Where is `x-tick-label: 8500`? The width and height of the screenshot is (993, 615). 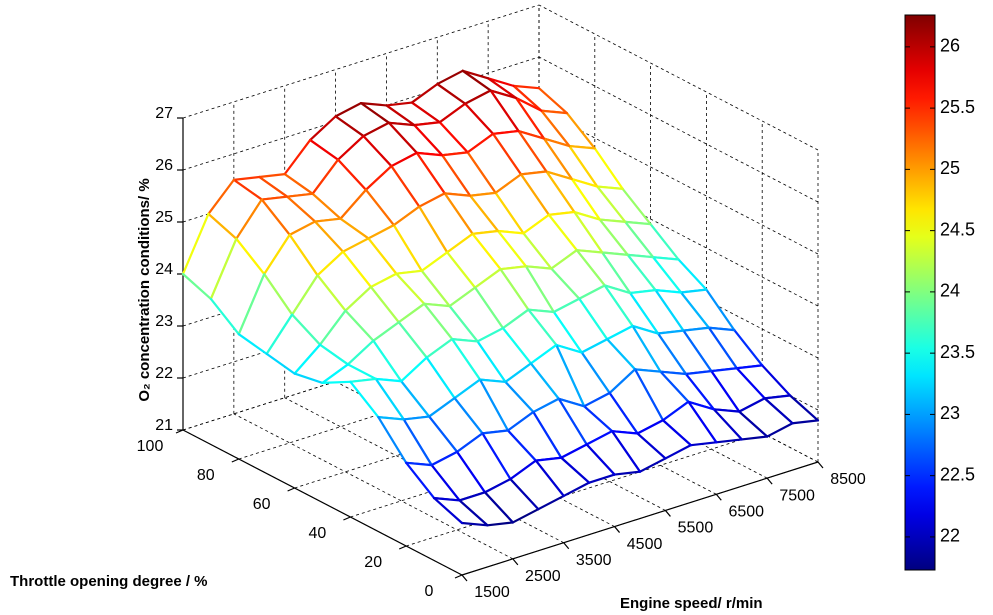 x-tick-label: 8500 is located at coordinates (848, 479).